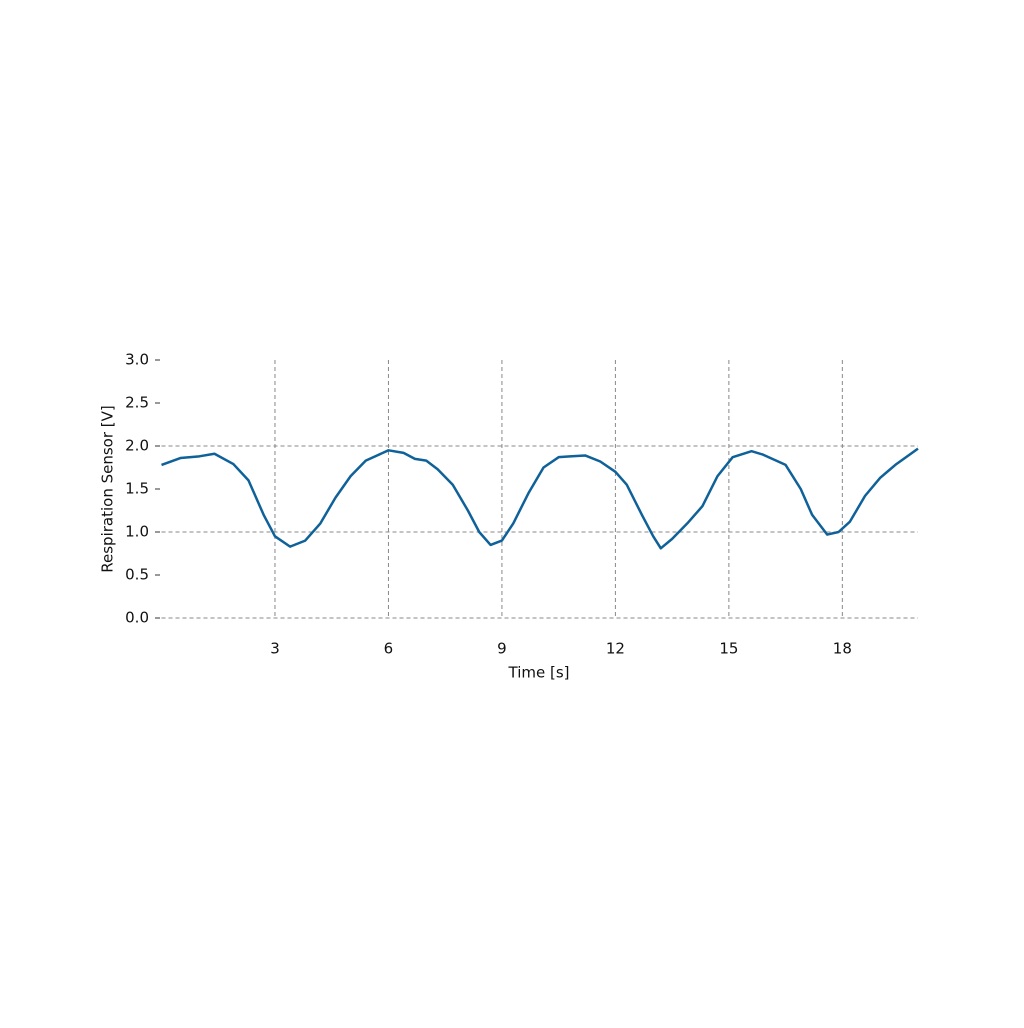 This screenshot has height=1028, width=1024. I want to click on x-tick-label: 12, so click(615, 649).